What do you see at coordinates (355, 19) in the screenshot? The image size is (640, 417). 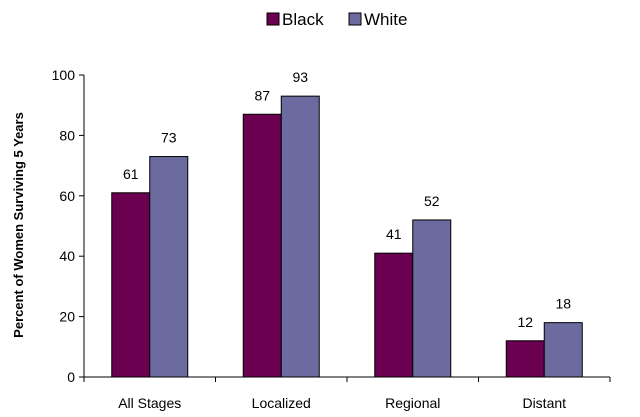 I see `legend-swatch-white` at bounding box center [355, 19].